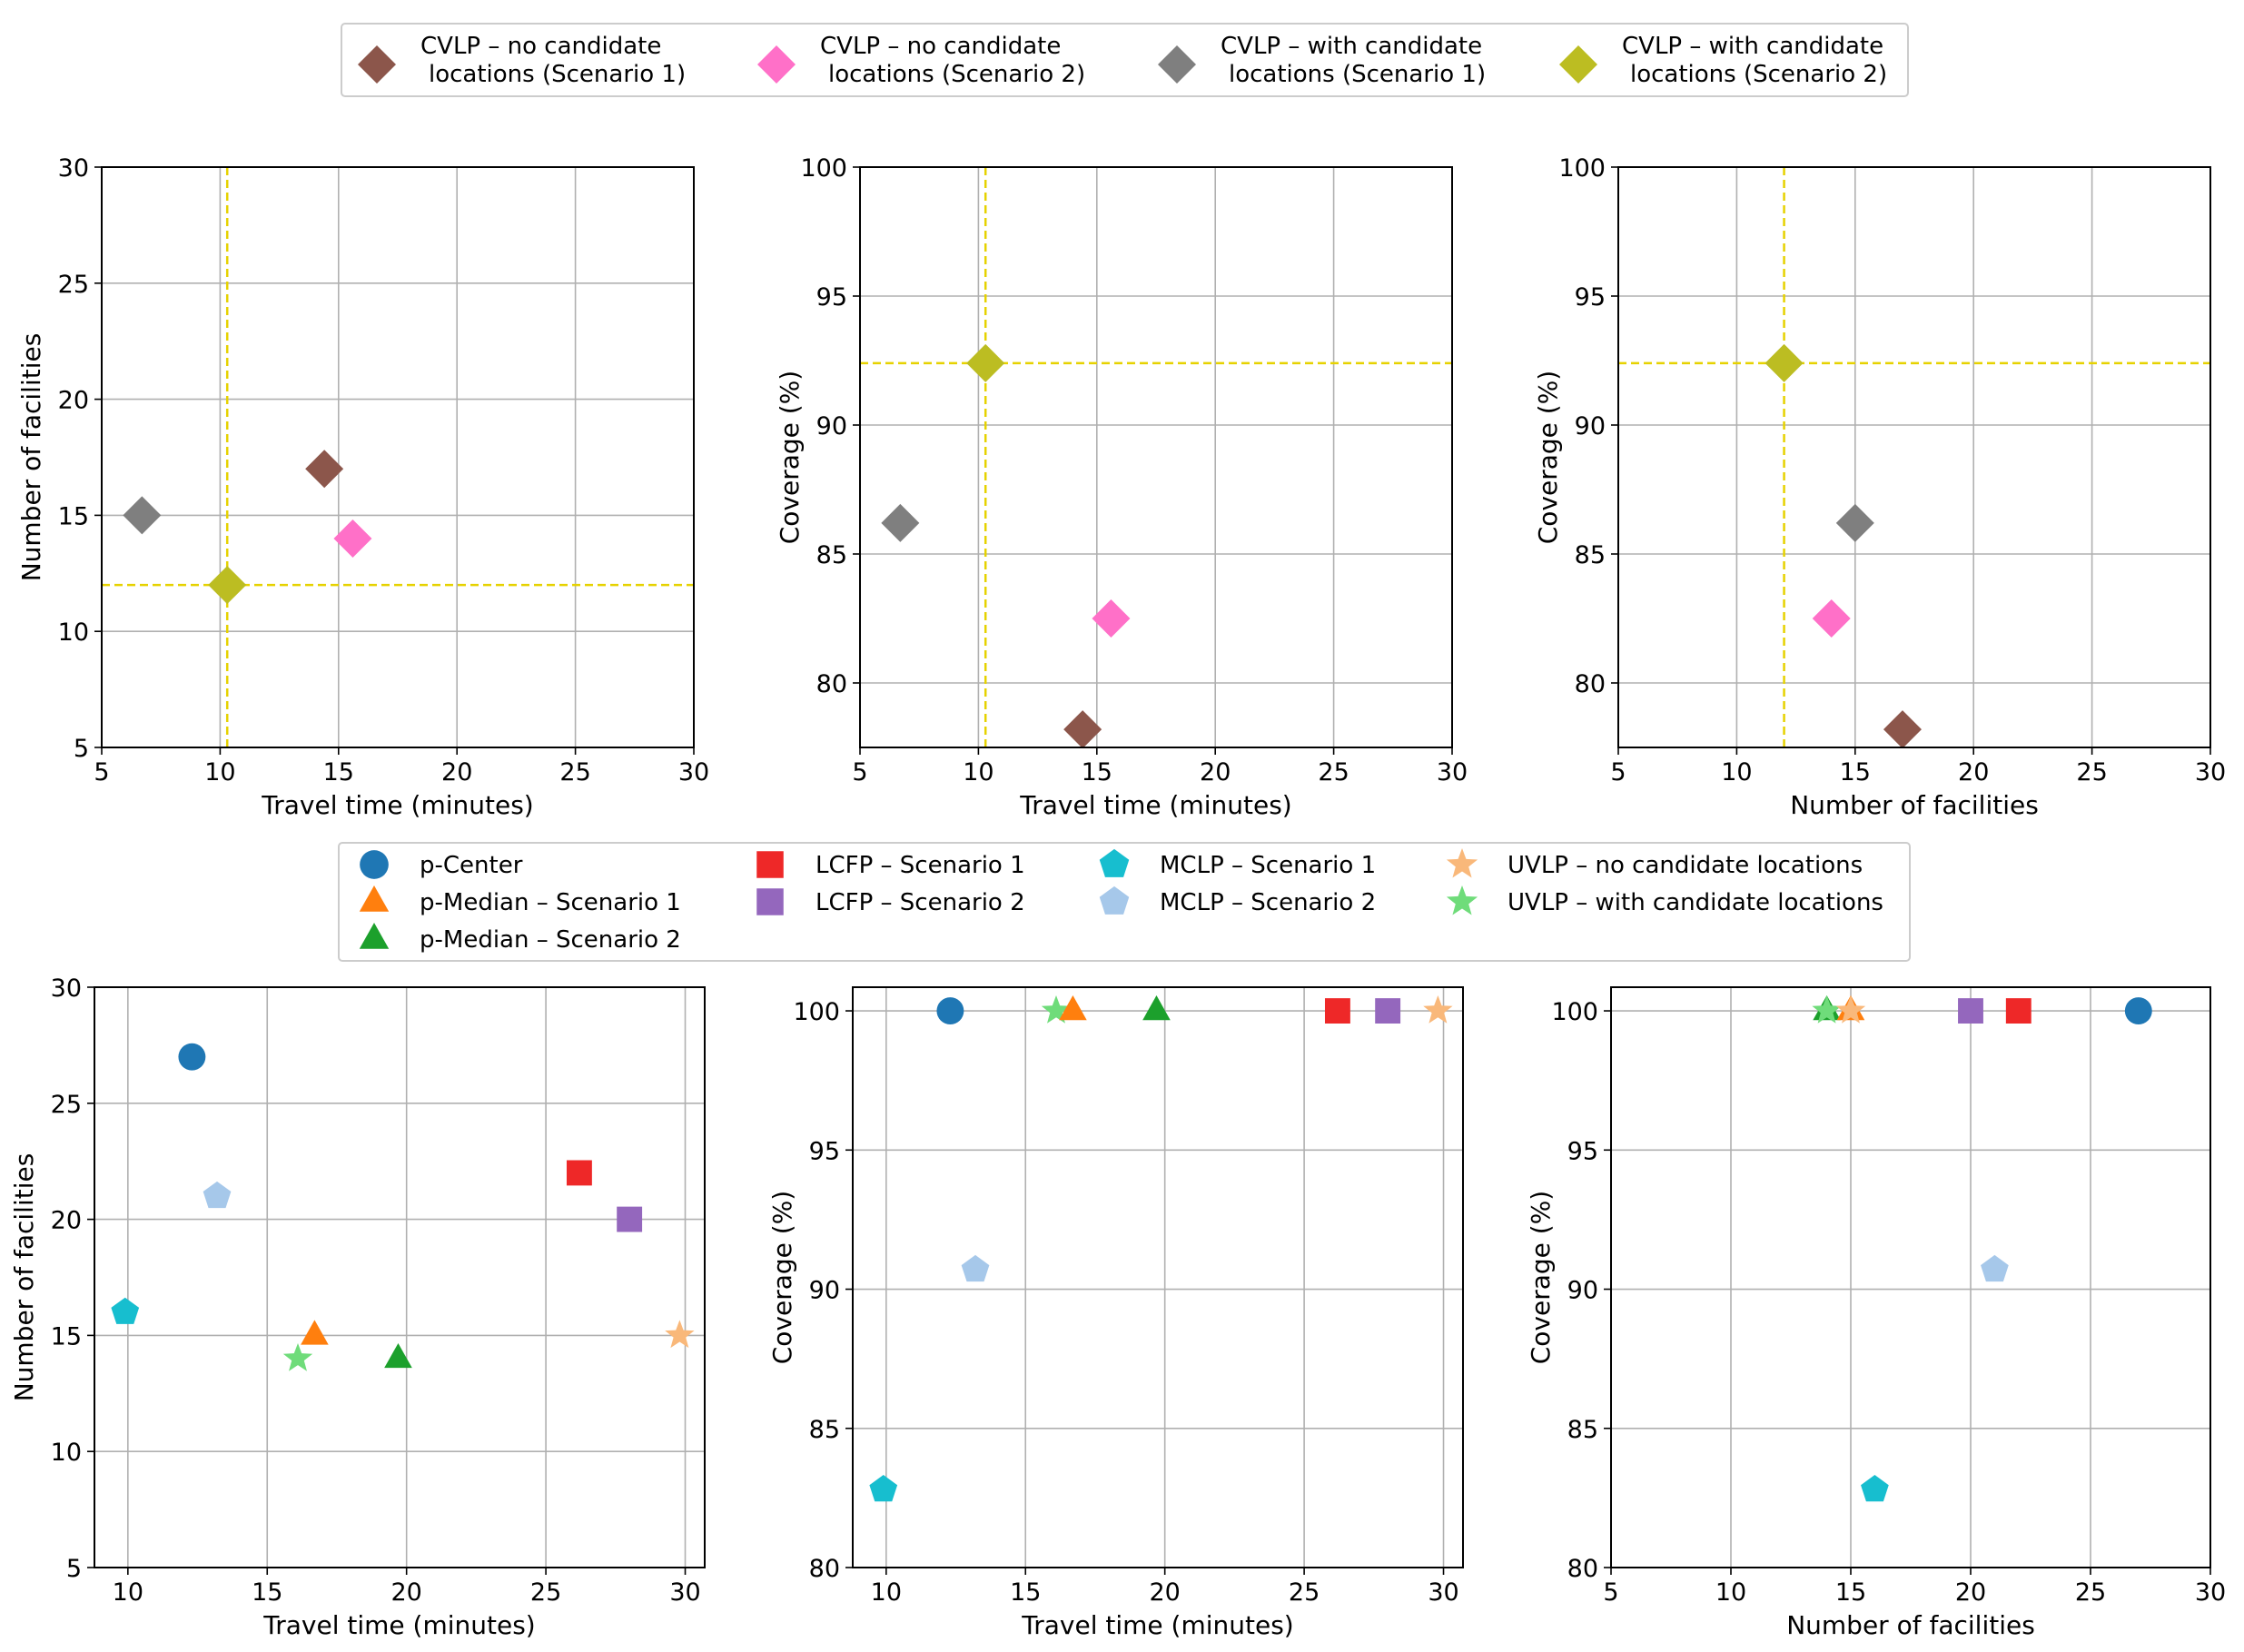  What do you see at coordinates (81, 749) in the screenshot?
I see `y-tick-label: 5` at bounding box center [81, 749].